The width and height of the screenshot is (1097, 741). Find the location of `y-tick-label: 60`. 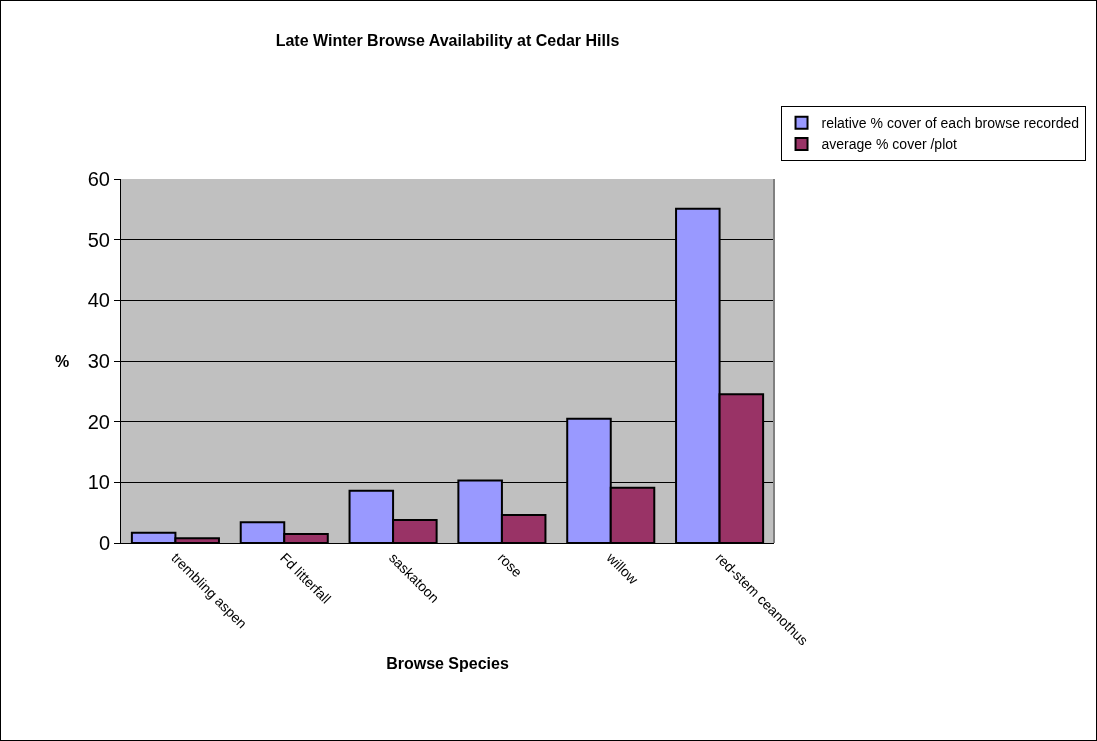

y-tick-label: 60 is located at coordinates (98, 179).